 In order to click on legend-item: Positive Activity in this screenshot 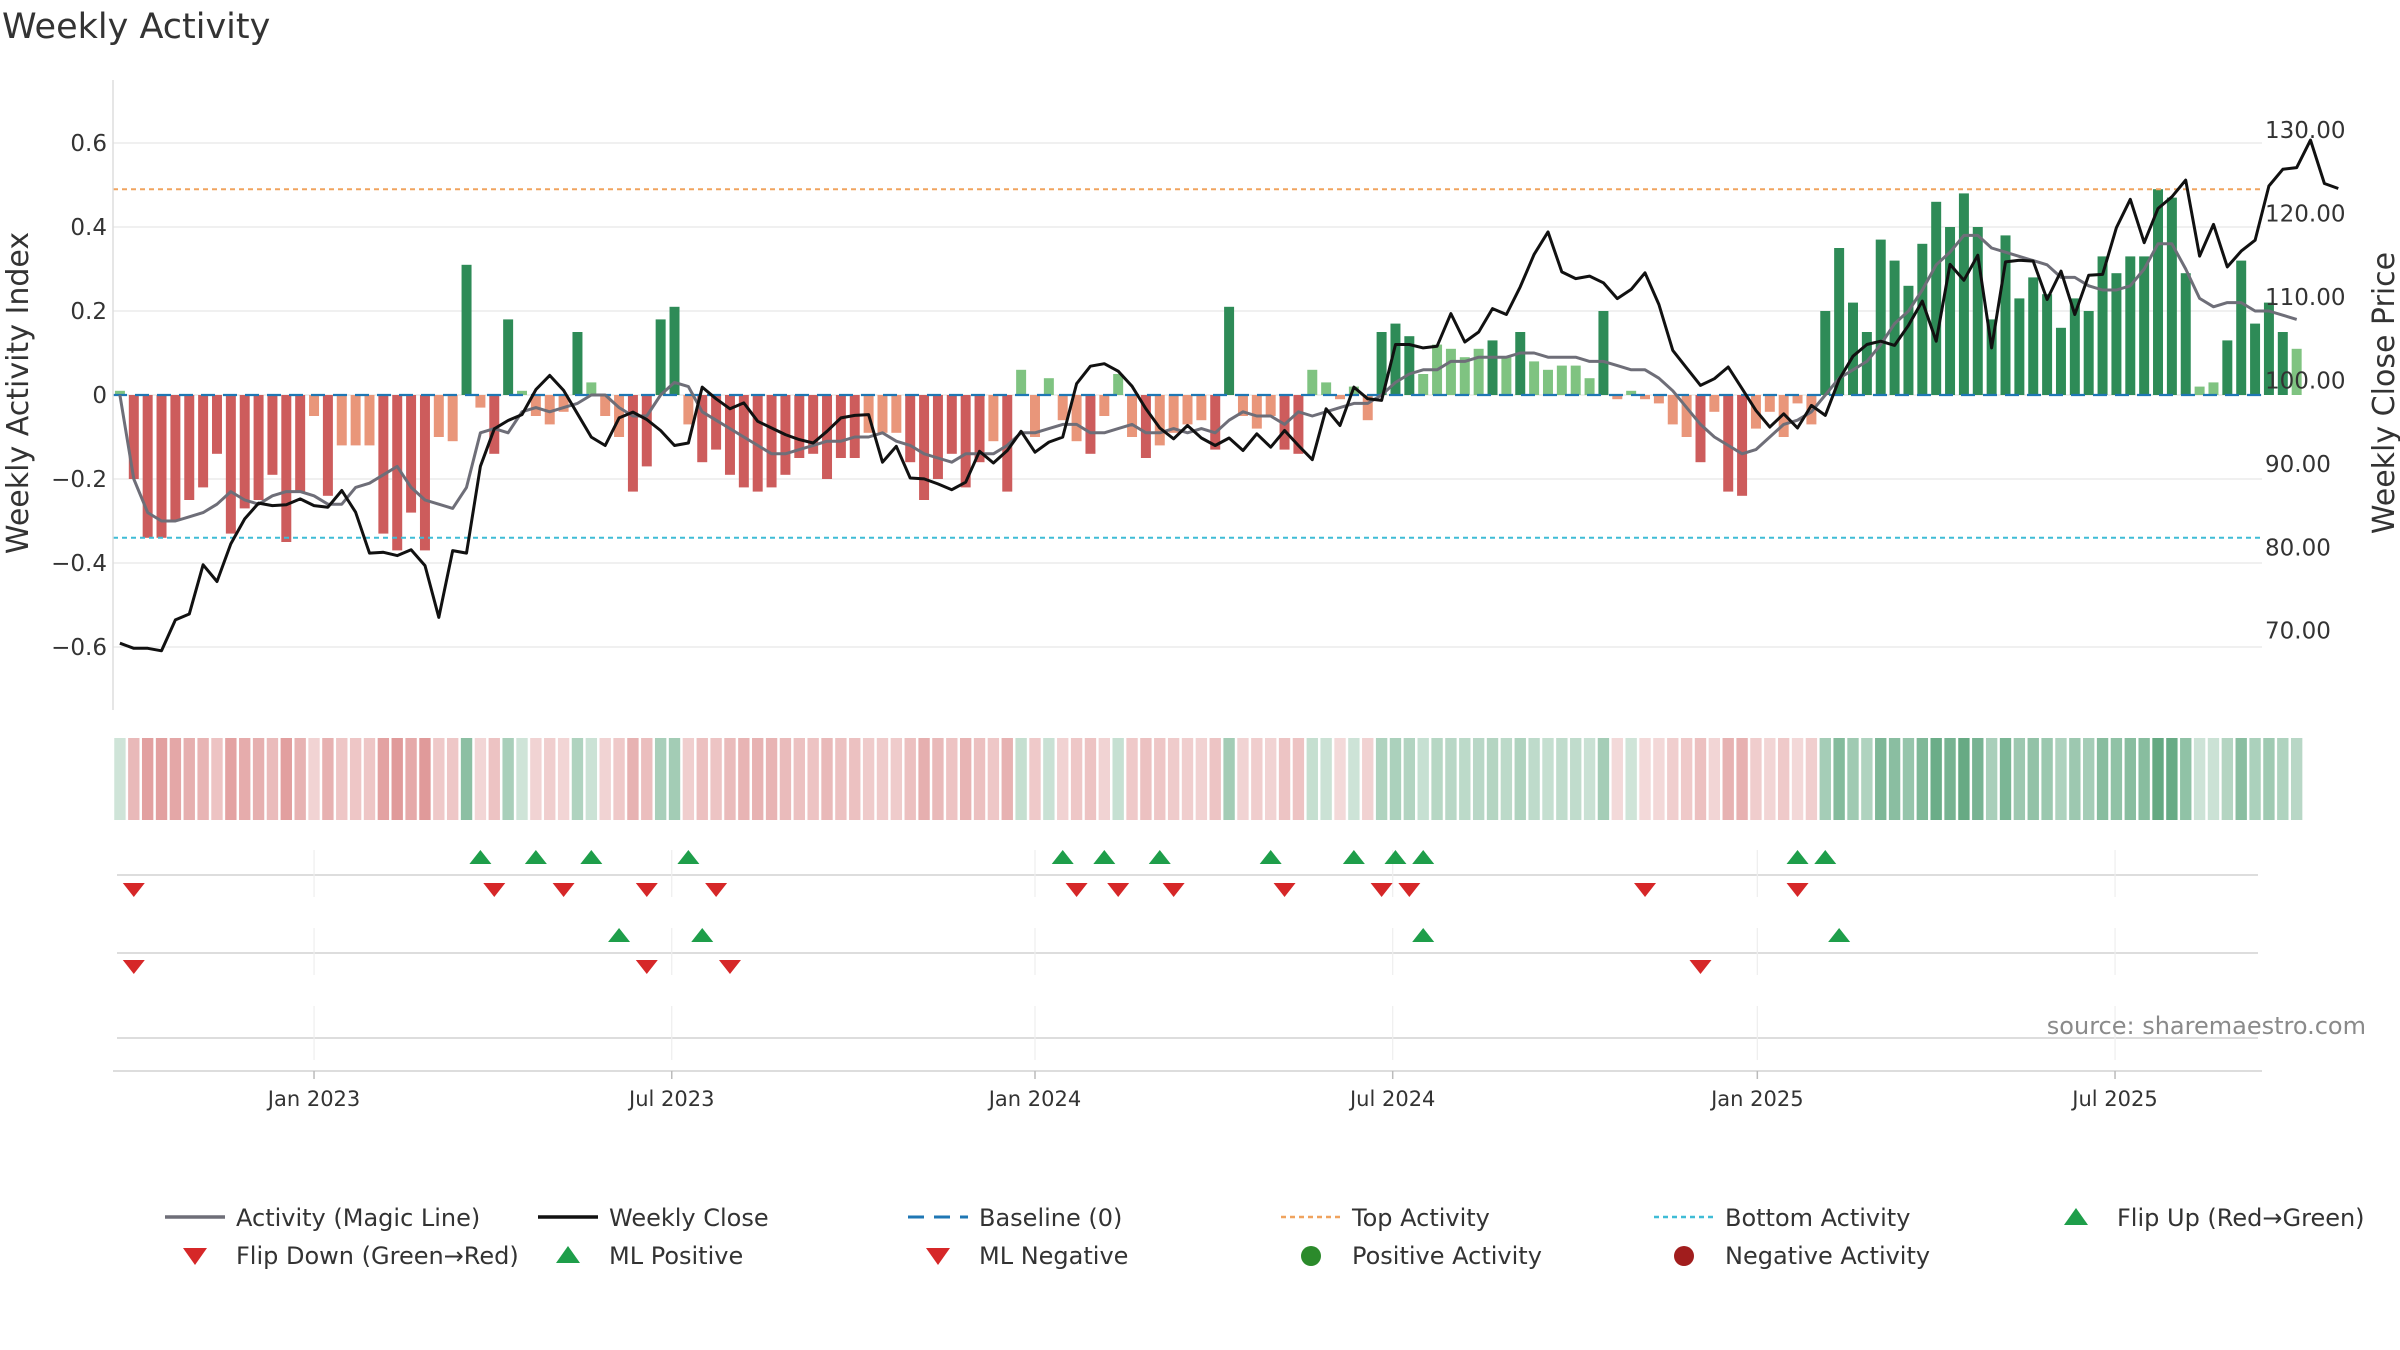, I will do `click(1421, 1256)`.